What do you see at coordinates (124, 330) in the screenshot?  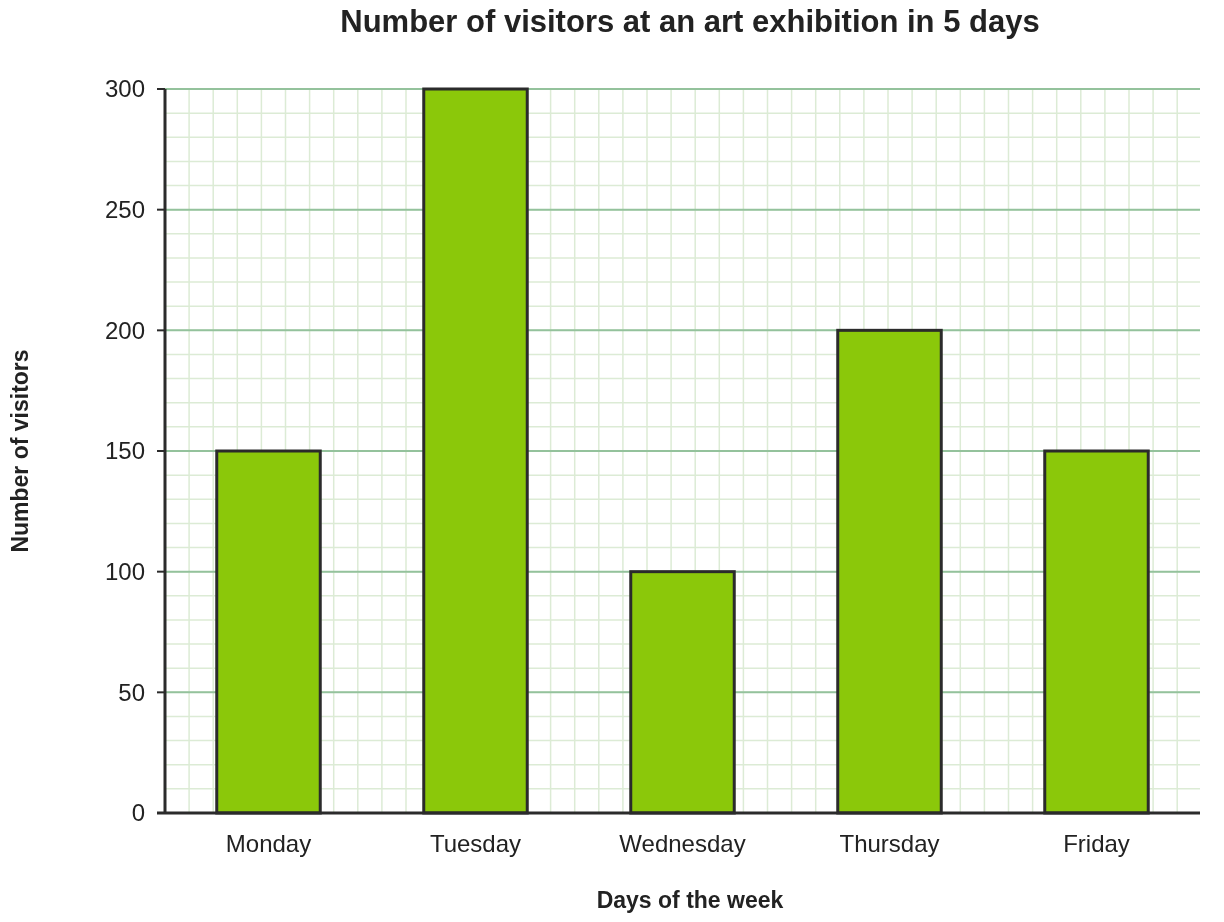 I see `y-tick-label: 200` at bounding box center [124, 330].